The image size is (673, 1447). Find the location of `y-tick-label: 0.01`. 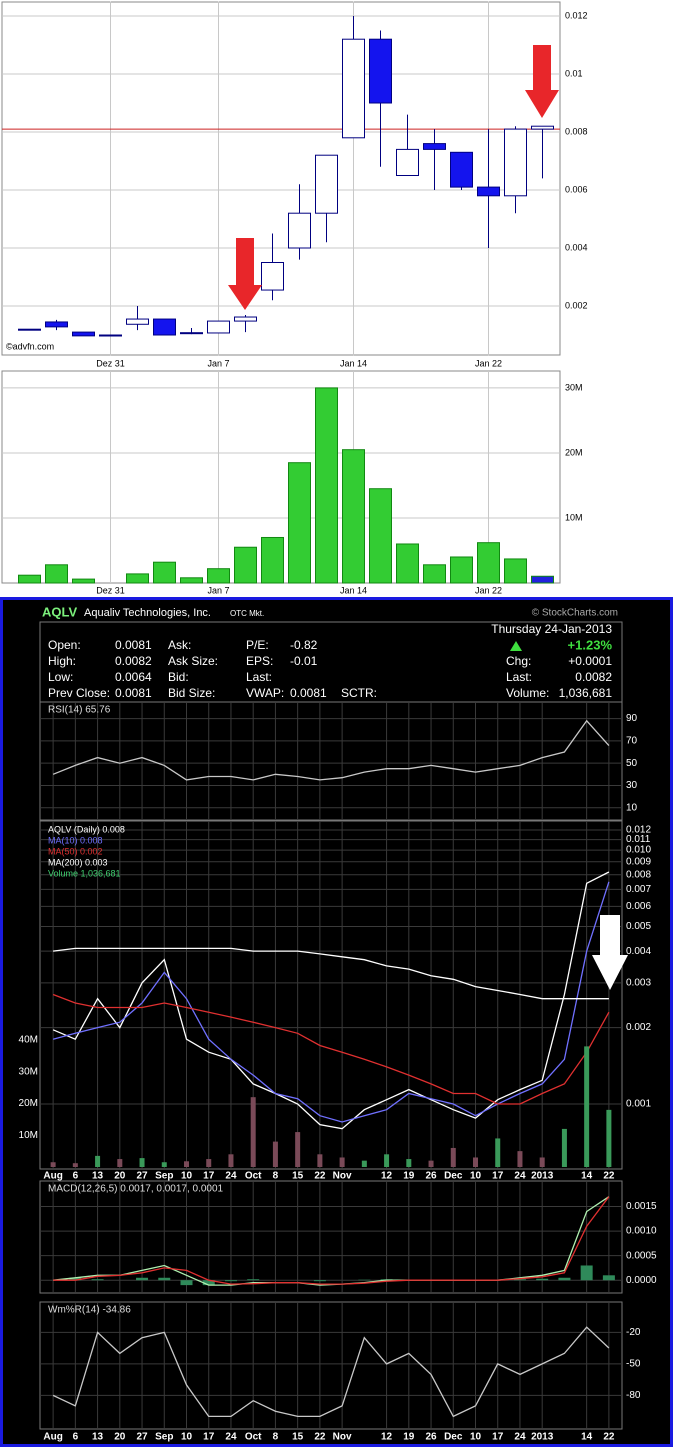

y-tick-label: 0.01 is located at coordinates (574, 73).